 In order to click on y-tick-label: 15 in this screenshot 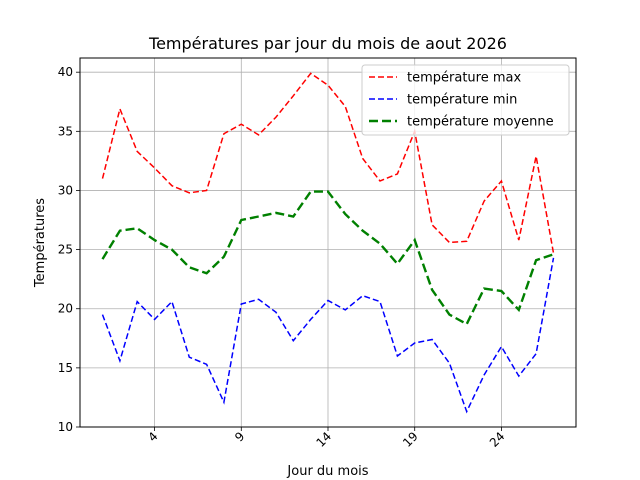, I will do `click(65, 368)`.